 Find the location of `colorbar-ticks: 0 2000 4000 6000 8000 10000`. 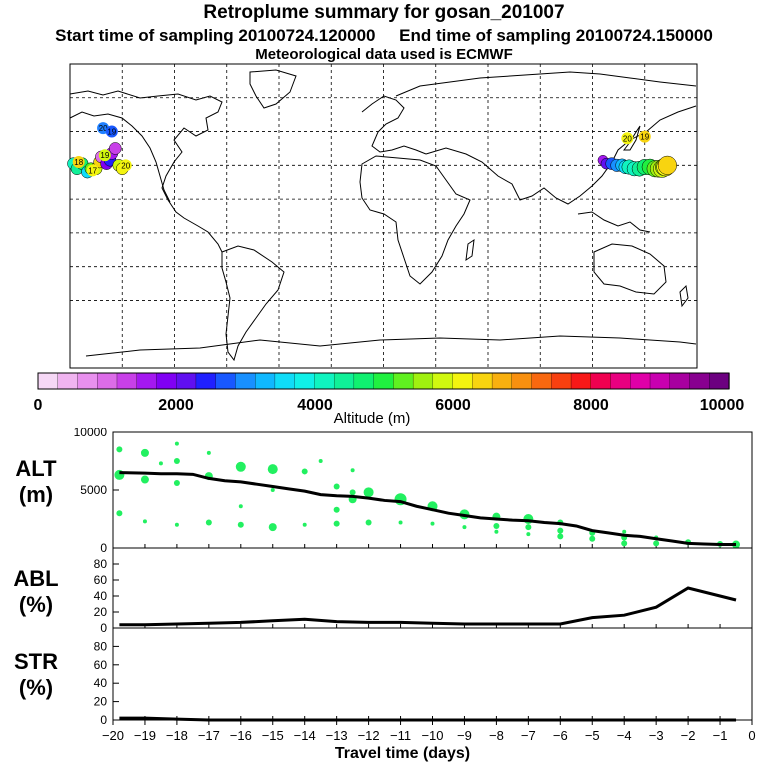

colorbar-ticks: 0 2000 4000 6000 8000 10000 is located at coordinates (389, 405).